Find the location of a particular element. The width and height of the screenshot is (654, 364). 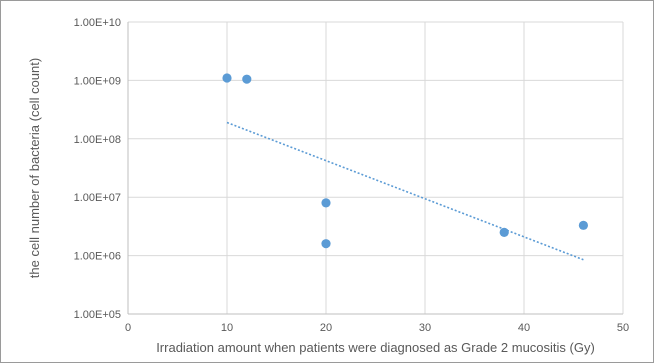

x-axis-tick-labels: 0 10 20 30 40 50 is located at coordinates (377, 328).